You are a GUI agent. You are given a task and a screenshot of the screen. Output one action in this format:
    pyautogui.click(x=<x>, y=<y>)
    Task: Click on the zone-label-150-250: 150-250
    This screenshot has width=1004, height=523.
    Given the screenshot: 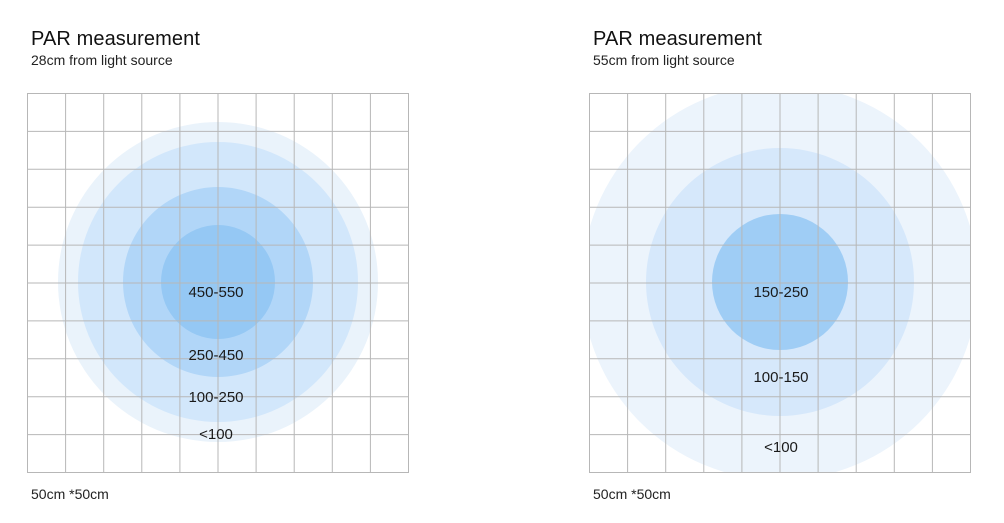 What is the action you would take?
    pyautogui.click(x=780, y=292)
    